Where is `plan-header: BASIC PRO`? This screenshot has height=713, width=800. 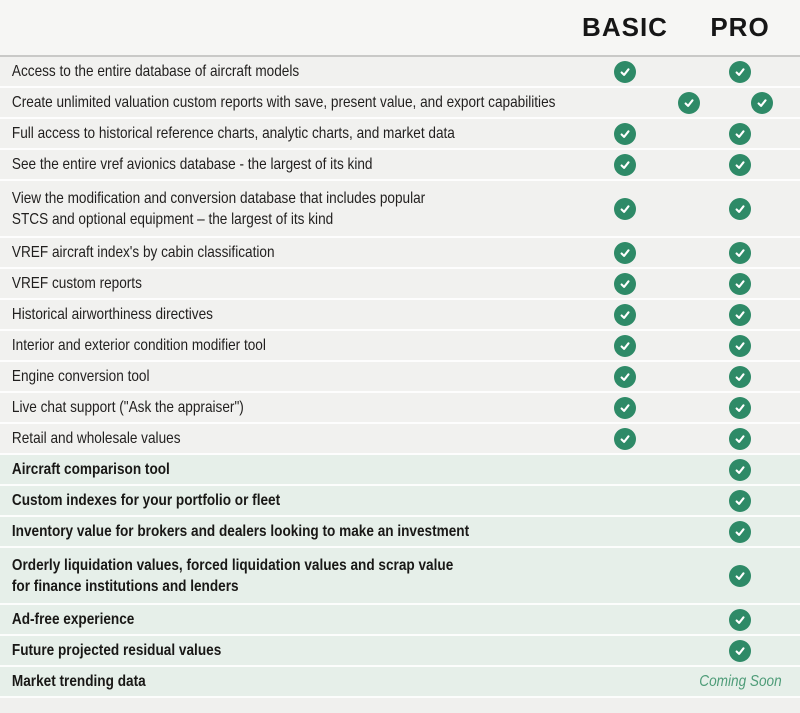 plan-header: BASIC PRO is located at coordinates (400, 28).